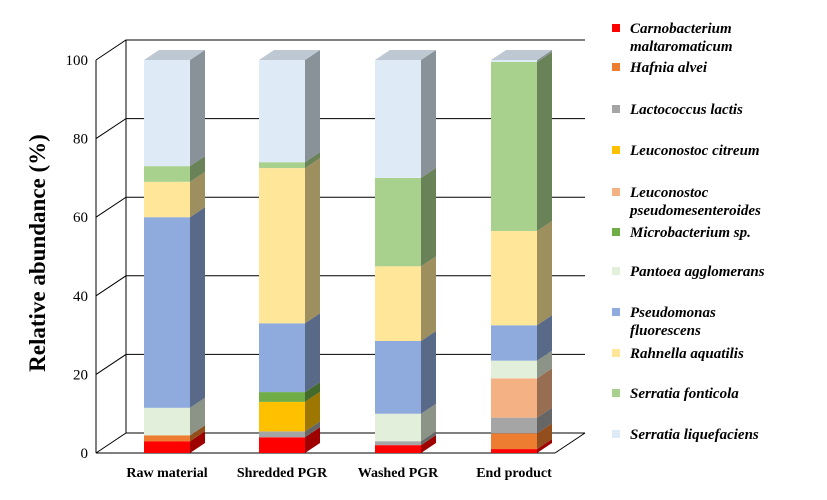 Image resolution: width=827 pixels, height=500 pixels. What do you see at coordinates (681, 38) in the screenshot?
I see `legend-label: Carnobacterium maltaromaticum` at bounding box center [681, 38].